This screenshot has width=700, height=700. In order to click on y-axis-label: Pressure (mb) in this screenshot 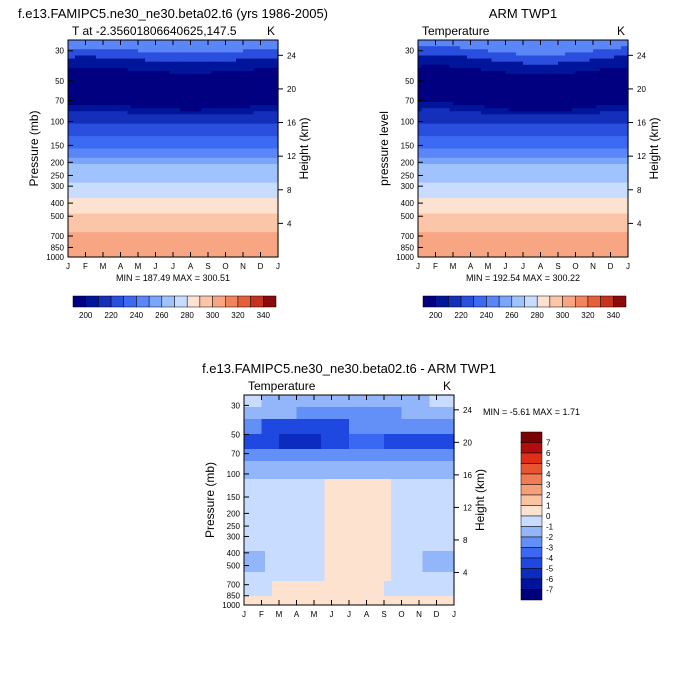, I will do `click(34, 148)`.